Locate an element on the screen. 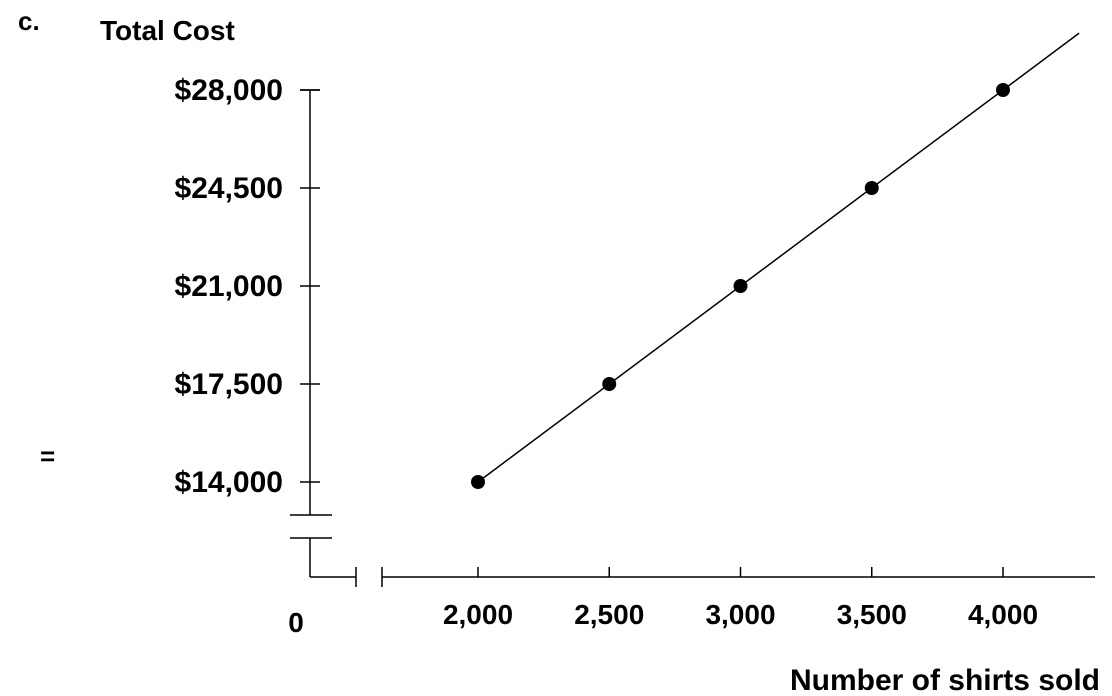  panel-label: c. is located at coordinates (29, 21).